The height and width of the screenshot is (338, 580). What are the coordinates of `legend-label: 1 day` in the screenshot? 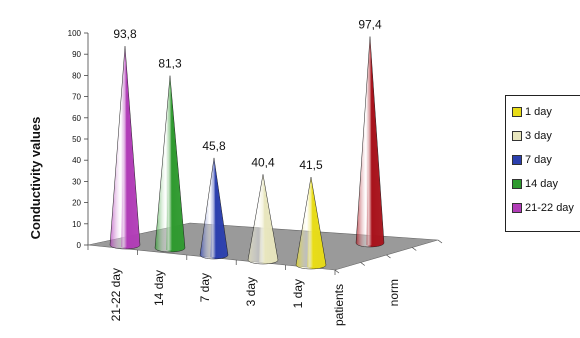 It's located at (538, 112).